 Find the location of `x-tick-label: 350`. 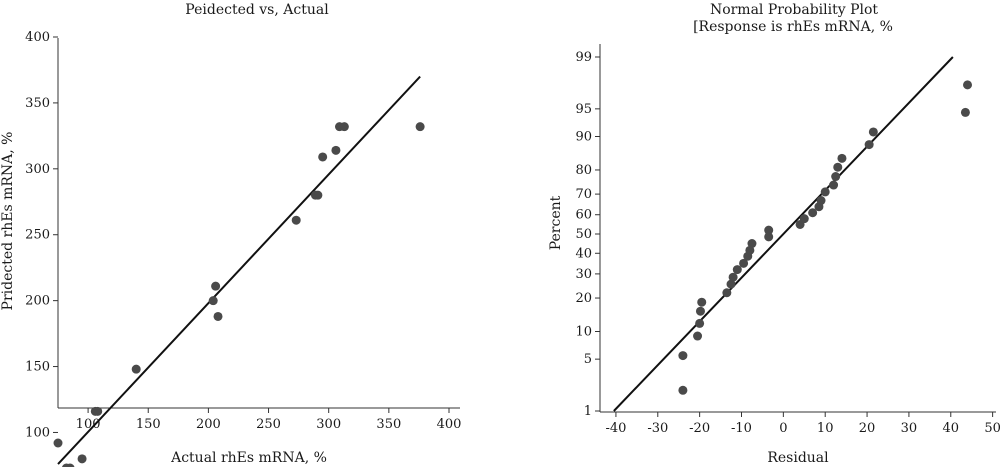

x-tick-label: 350 is located at coordinates (388, 424).